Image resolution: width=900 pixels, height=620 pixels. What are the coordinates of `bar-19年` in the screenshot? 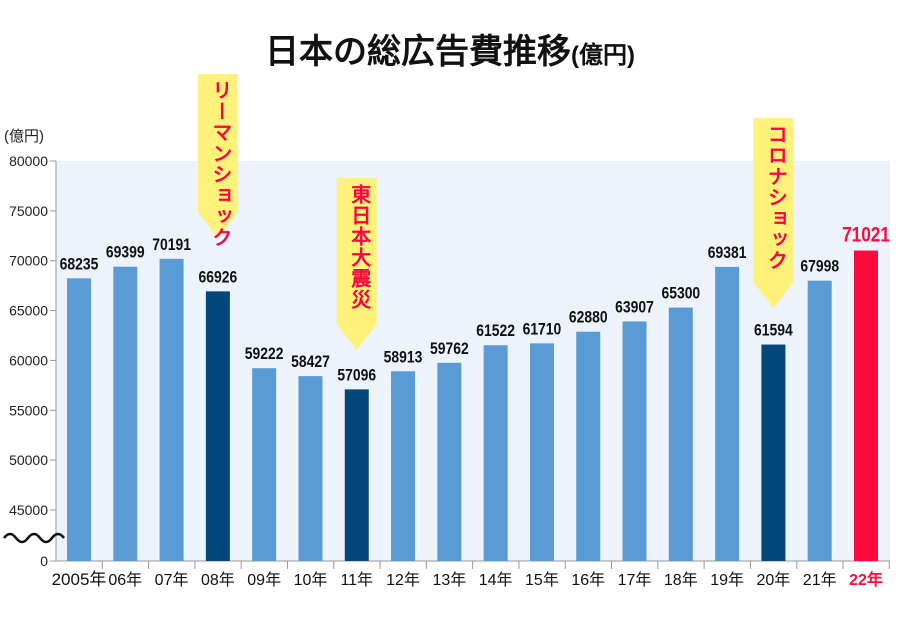 It's located at (727, 413).